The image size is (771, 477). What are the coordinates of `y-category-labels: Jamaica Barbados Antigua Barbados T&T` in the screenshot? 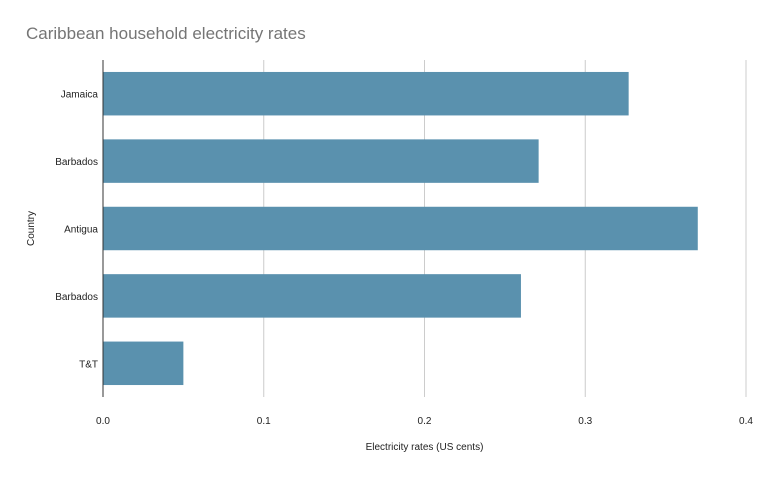 It's located at (76, 230).